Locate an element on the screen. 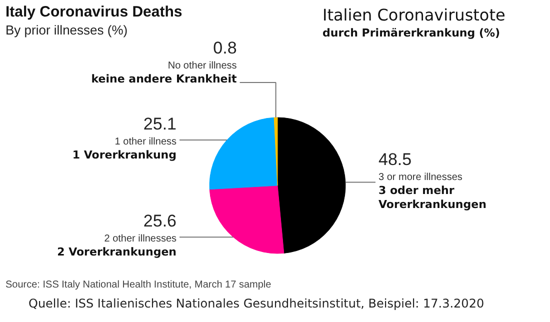 This screenshot has height=322, width=550. text: durch Primärerkrankung (%) is located at coordinates (411, 33).